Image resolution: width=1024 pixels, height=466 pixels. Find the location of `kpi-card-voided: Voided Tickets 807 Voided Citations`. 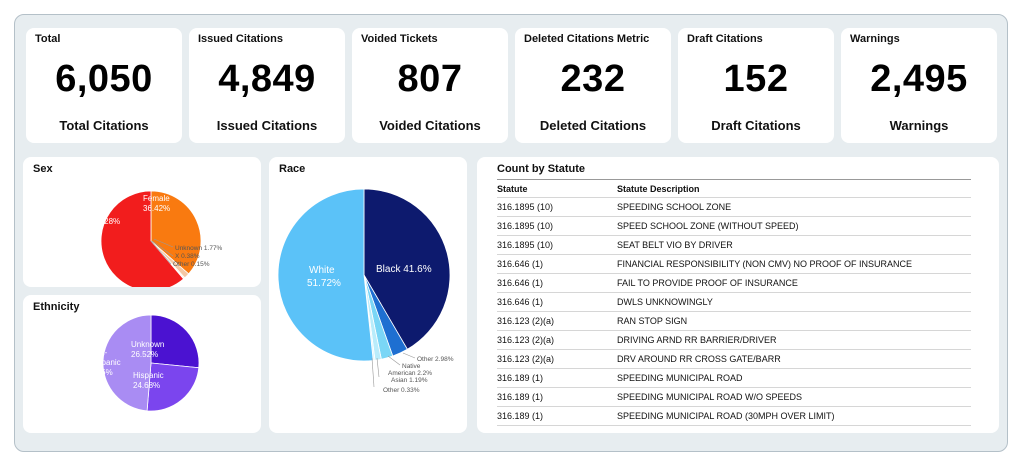

kpi-card-voided: Voided Tickets 807 Voided Citations is located at coordinates (430, 85).